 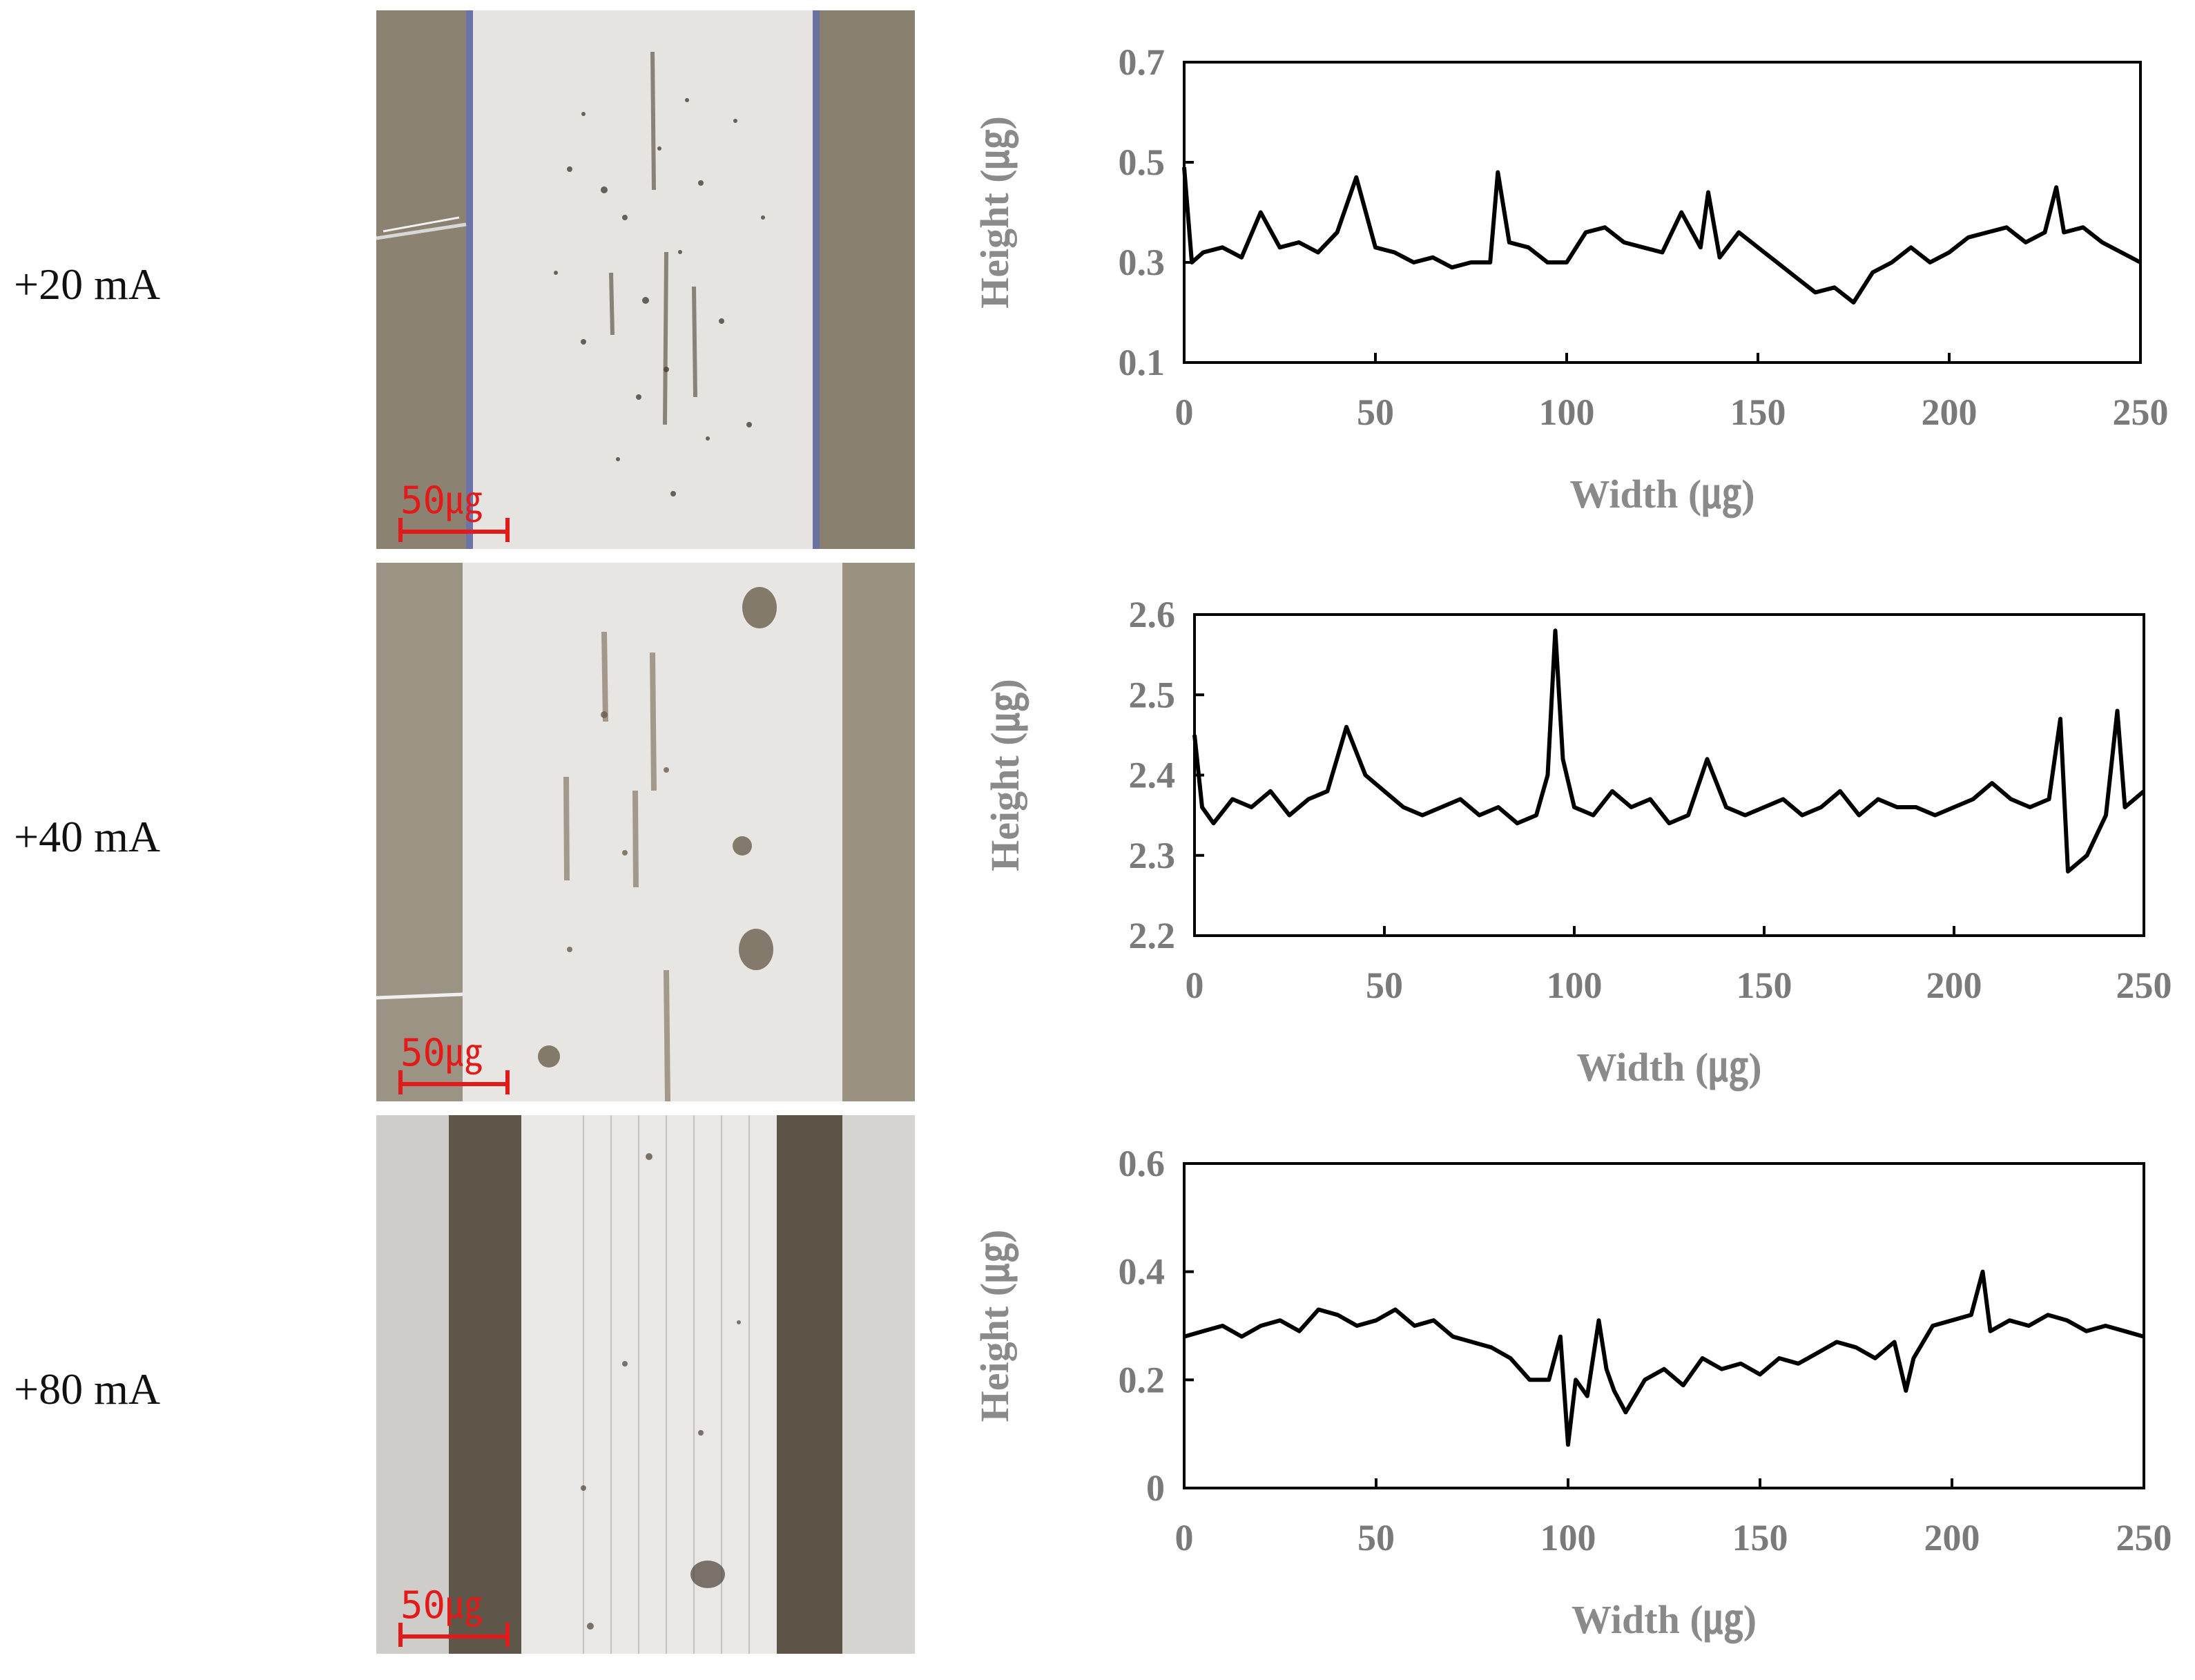 I want to click on y-tick-label: 0.6, so click(x=1142, y=1163).